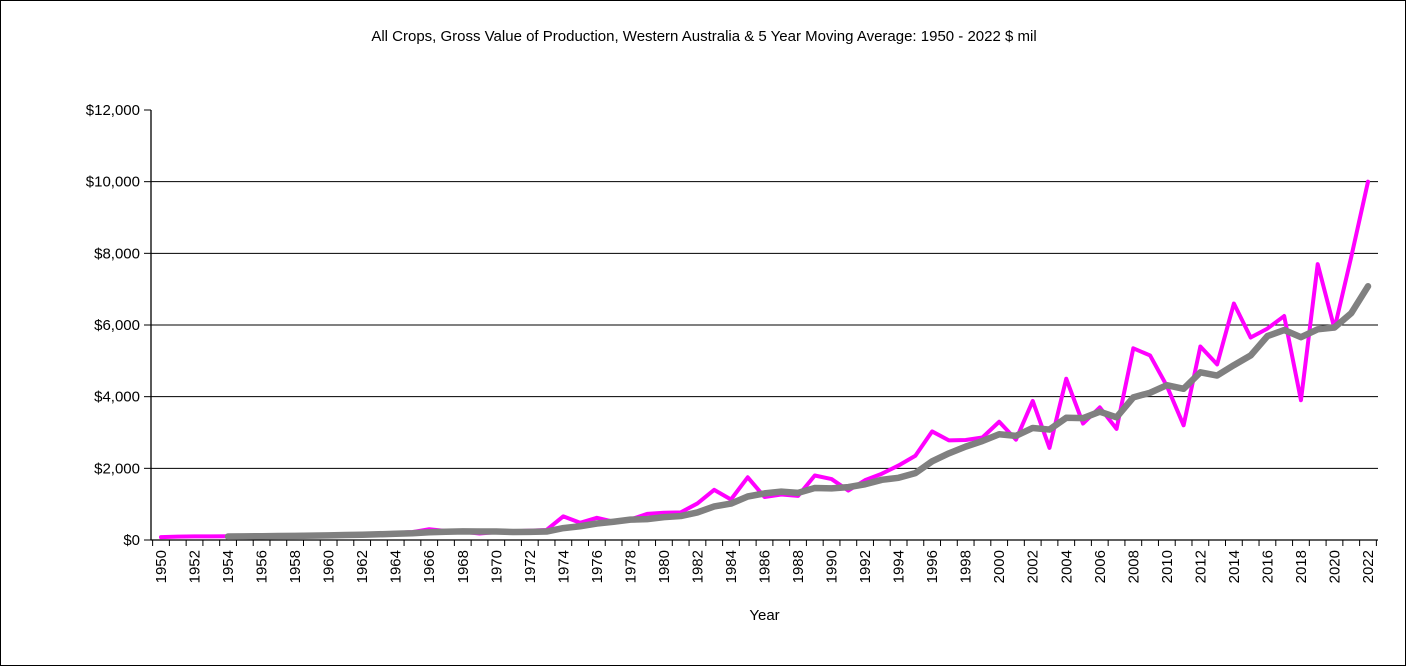 Image resolution: width=1406 pixels, height=666 pixels. Describe the element at coordinates (113, 110) in the screenshot. I see `svg-text: $12,000` at that location.